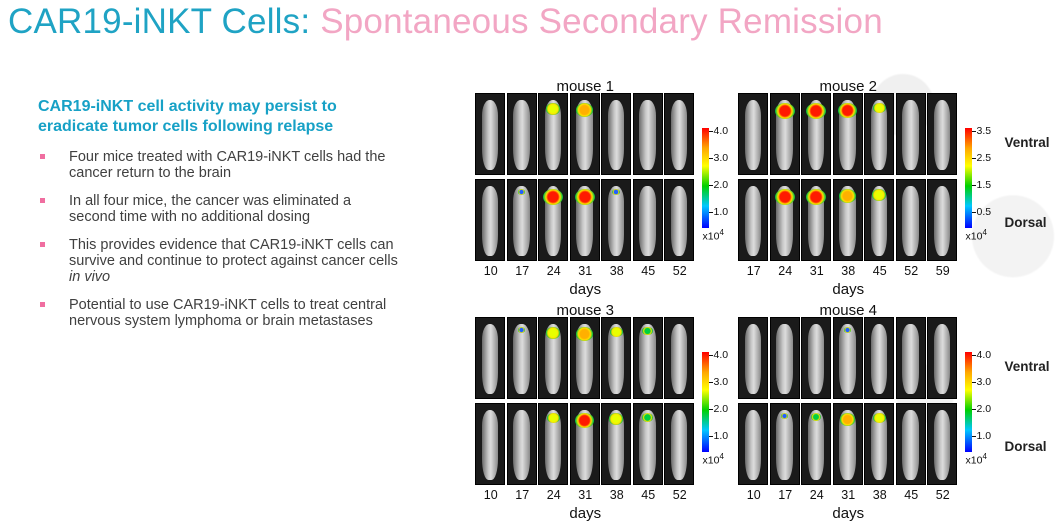 This screenshot has height=525, width=1057. I want to click on colorbar-tick-label: 2.0, so click(718, 409).